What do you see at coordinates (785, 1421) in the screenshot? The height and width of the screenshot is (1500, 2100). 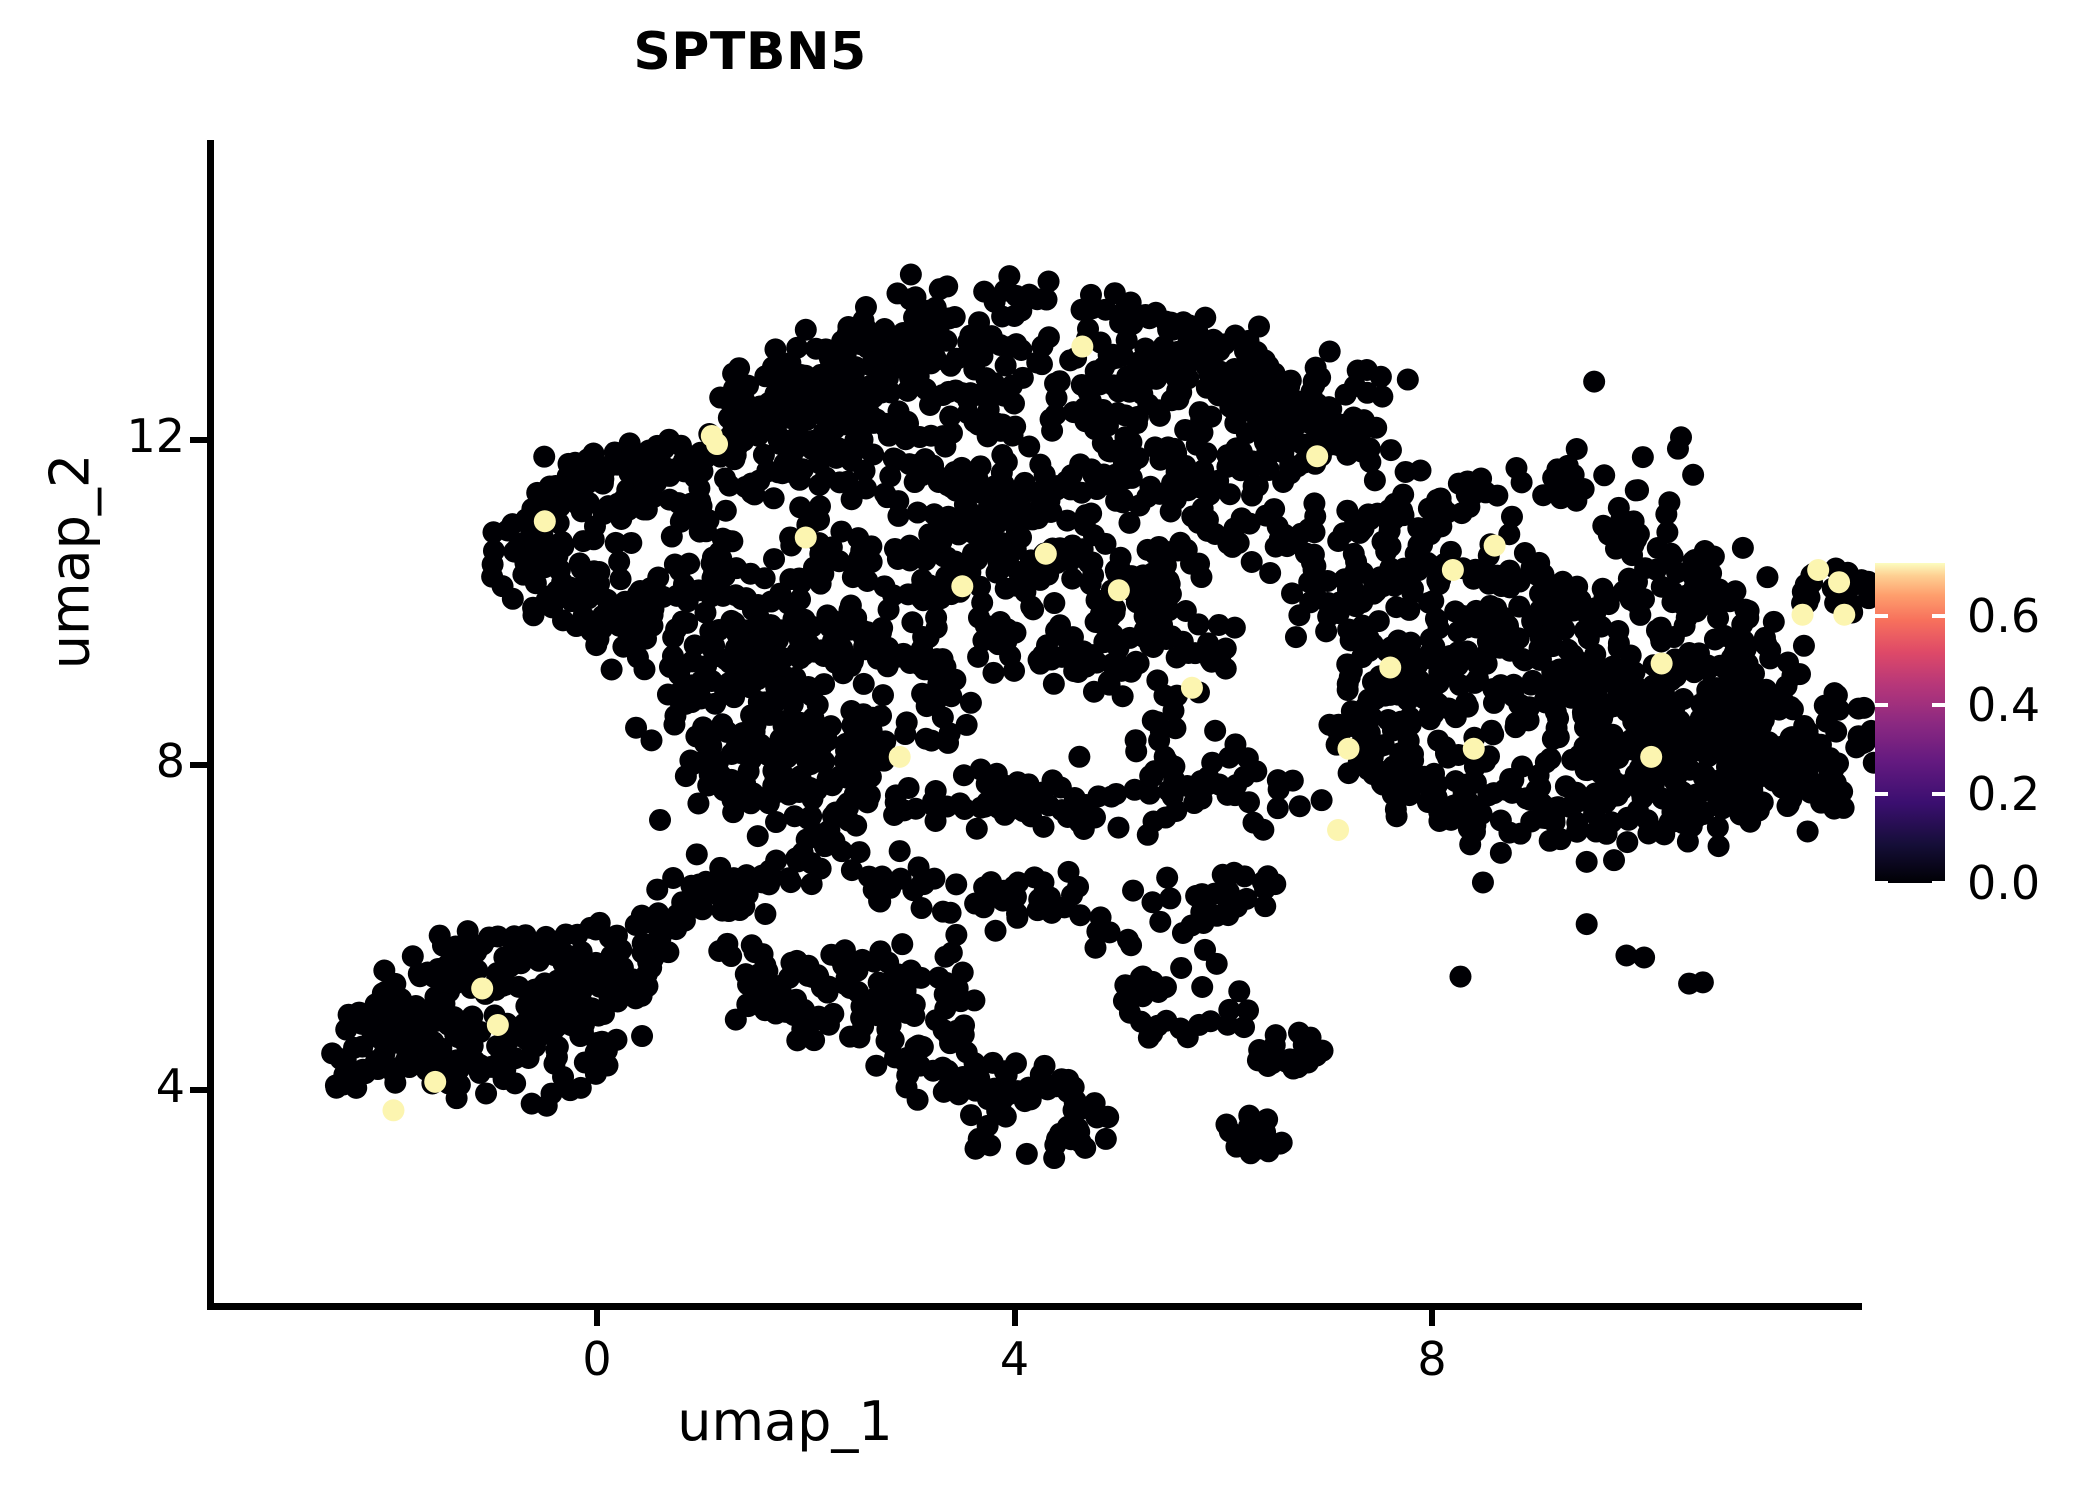 I see `x-axis-label: umap_1` at bounding box center [785, 1421].